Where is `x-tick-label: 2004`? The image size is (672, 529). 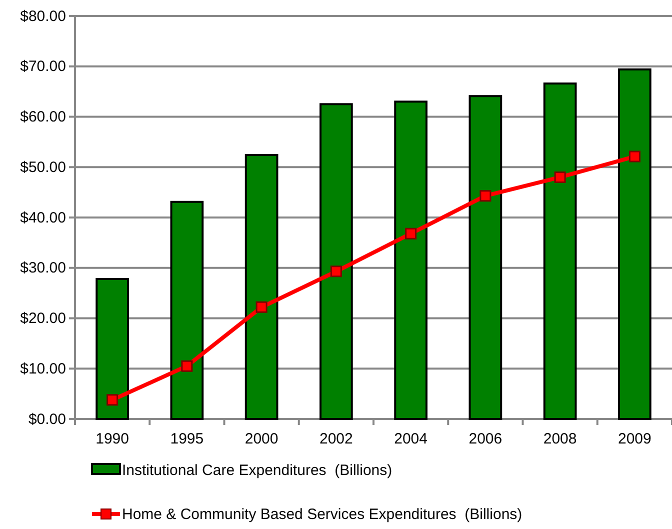 x-tick-label: 2004 is located at coordinates (411, 439).